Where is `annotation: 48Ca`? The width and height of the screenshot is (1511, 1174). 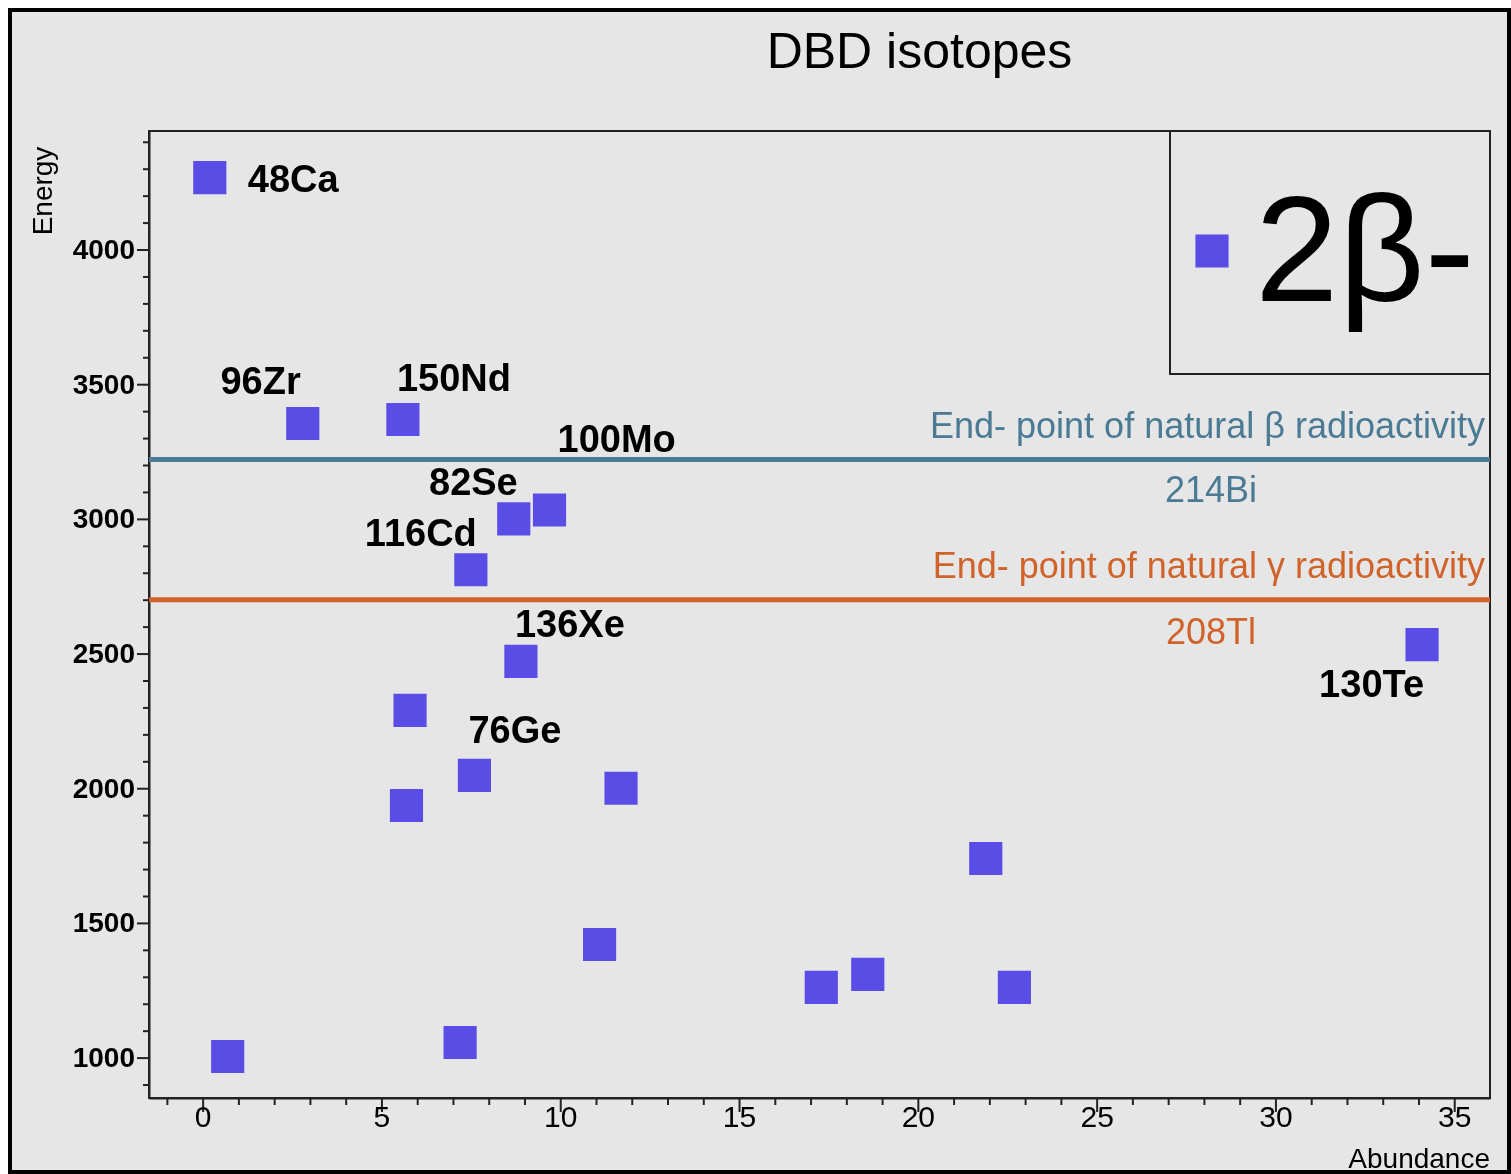 annotation: 48Ca is located at coordinates (293, 178).